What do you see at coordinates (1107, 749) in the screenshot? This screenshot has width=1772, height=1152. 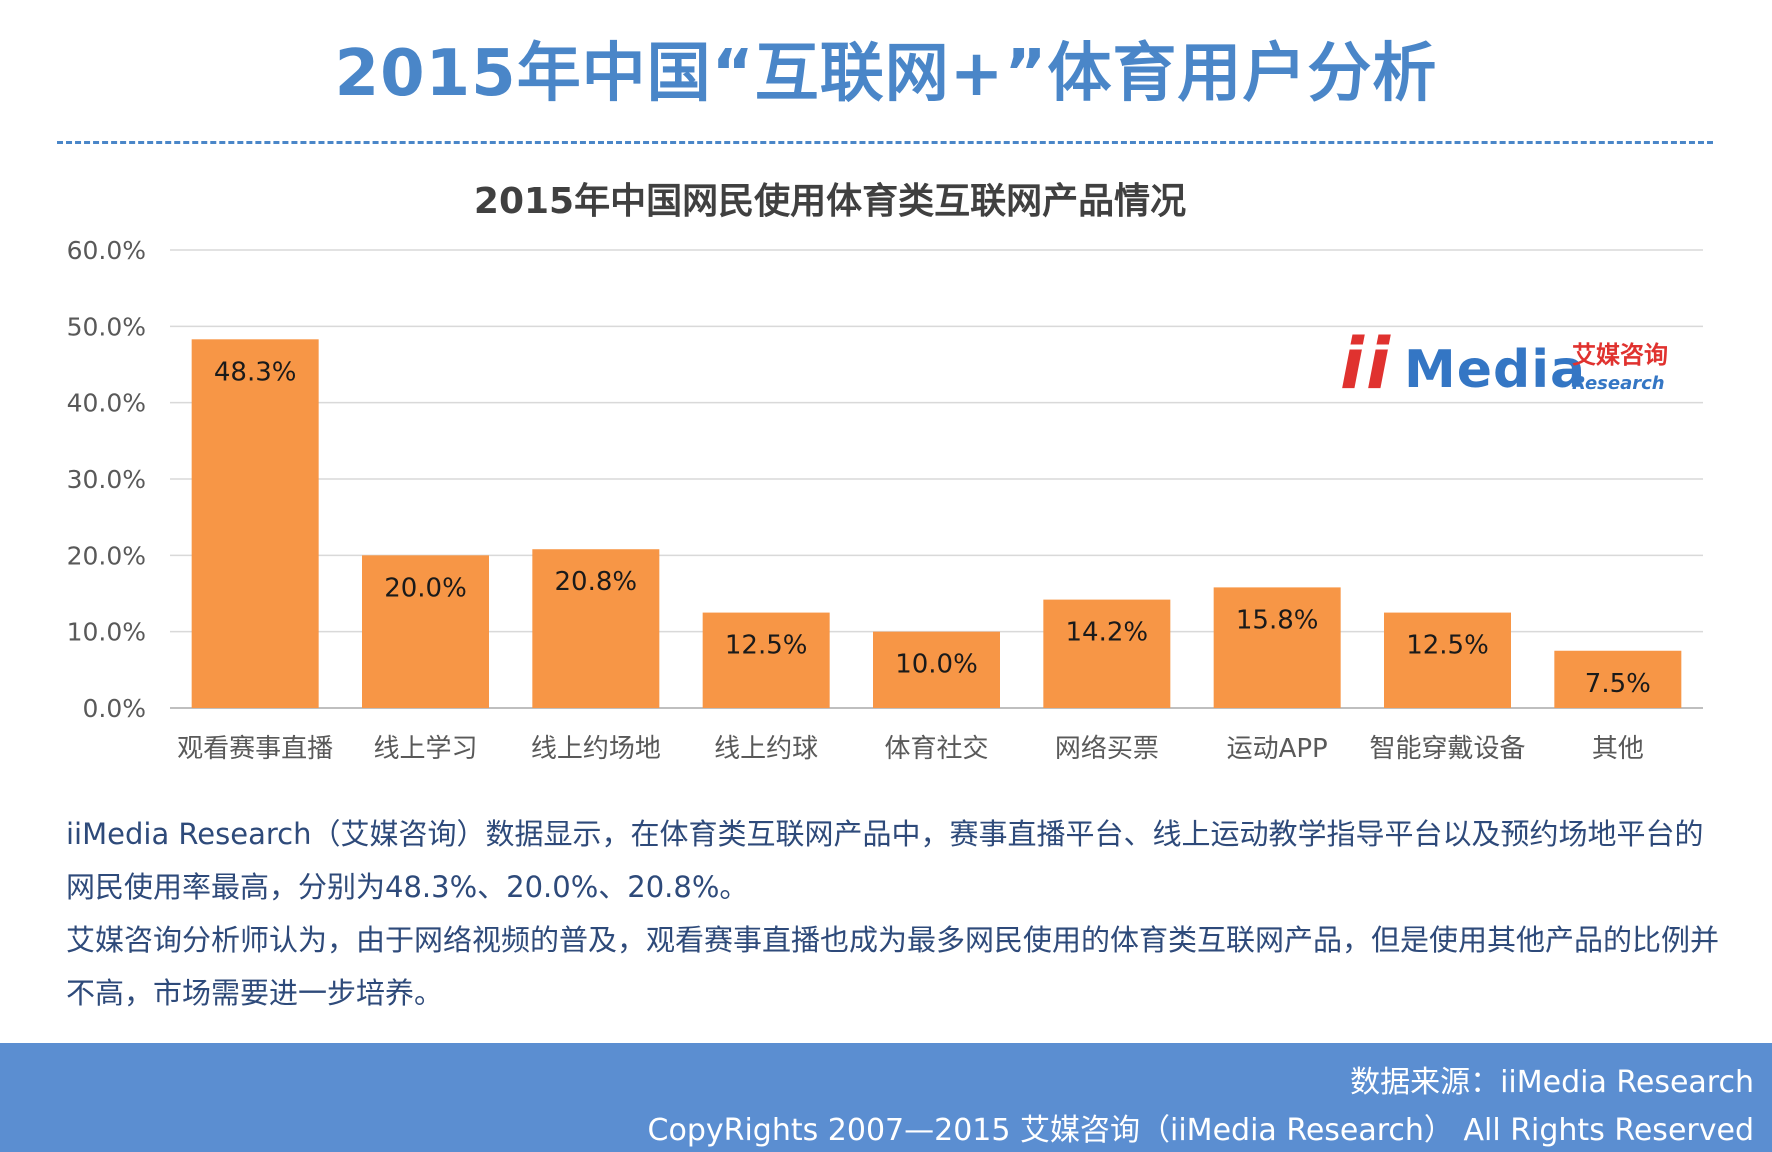 I see `x-tick-label: 网络买票` at bounding box center [1107, 749].